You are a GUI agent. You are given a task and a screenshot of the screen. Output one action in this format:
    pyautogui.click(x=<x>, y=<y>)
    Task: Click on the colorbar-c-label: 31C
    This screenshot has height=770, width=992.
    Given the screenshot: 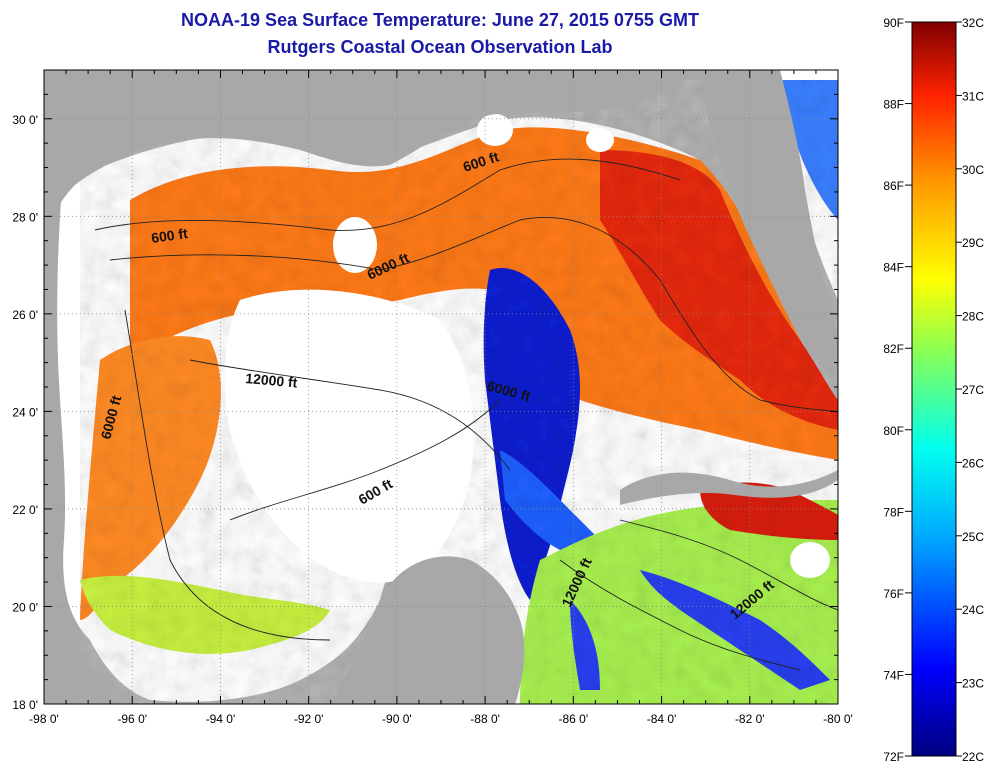 What is the action you would take?
    pyautogui.click(x=973, y=96)
    